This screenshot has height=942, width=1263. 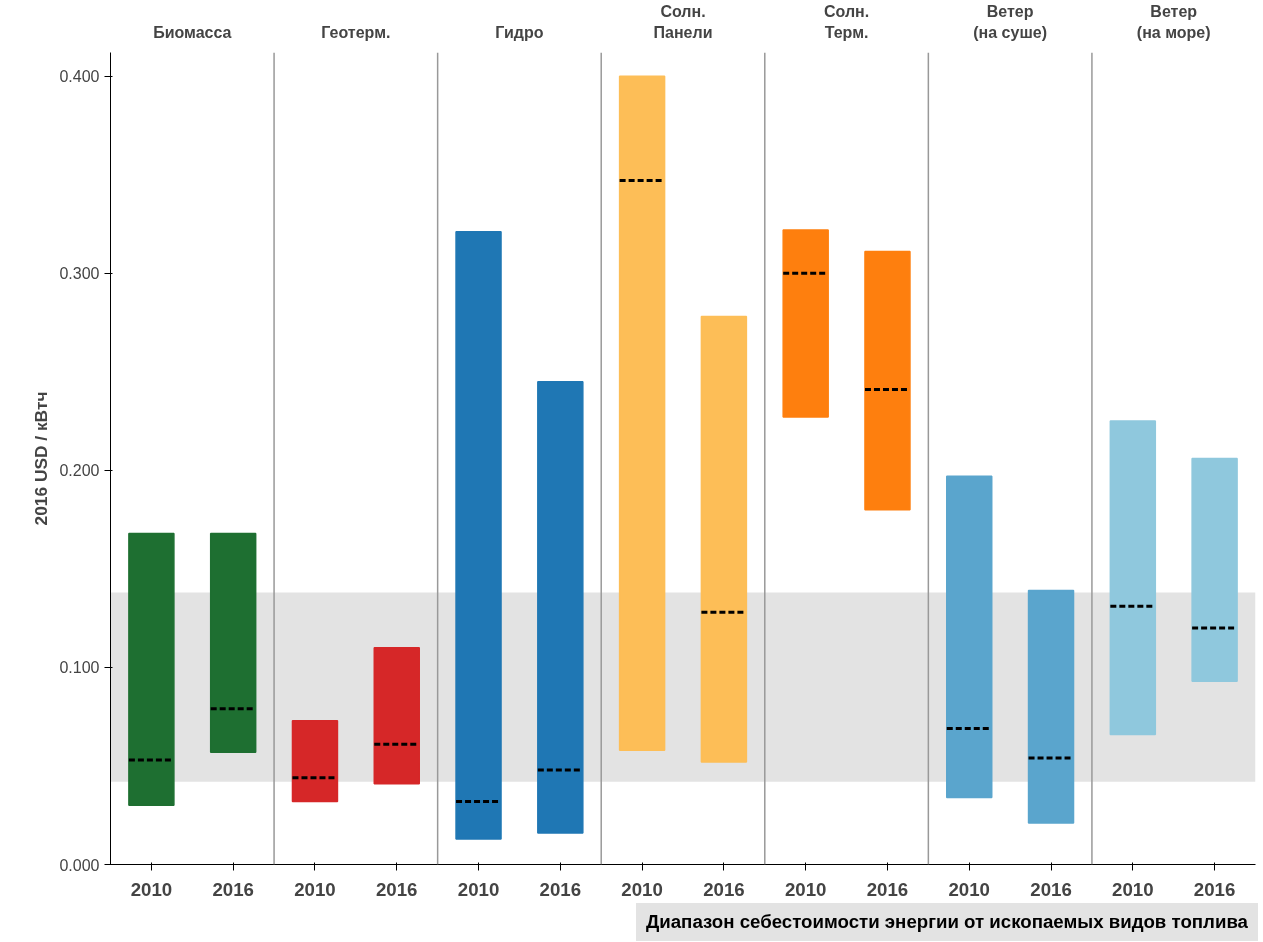 I want to click on text: Геотерм., so click(x=356, y=32).